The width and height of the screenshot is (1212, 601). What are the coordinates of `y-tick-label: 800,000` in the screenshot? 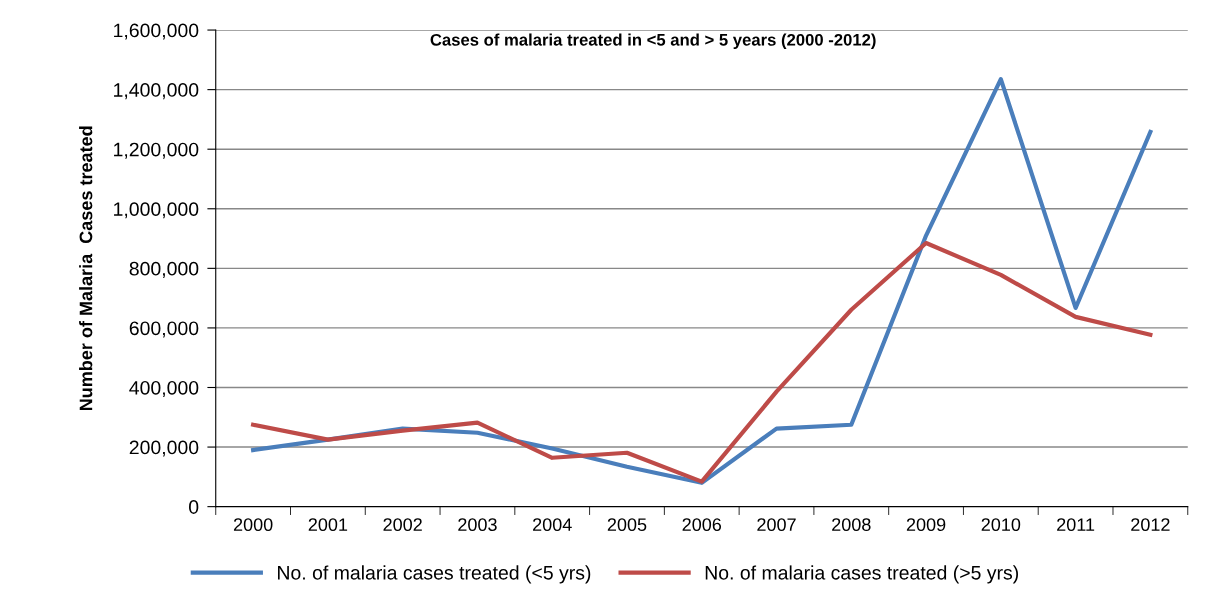 It's located at (164, 269).